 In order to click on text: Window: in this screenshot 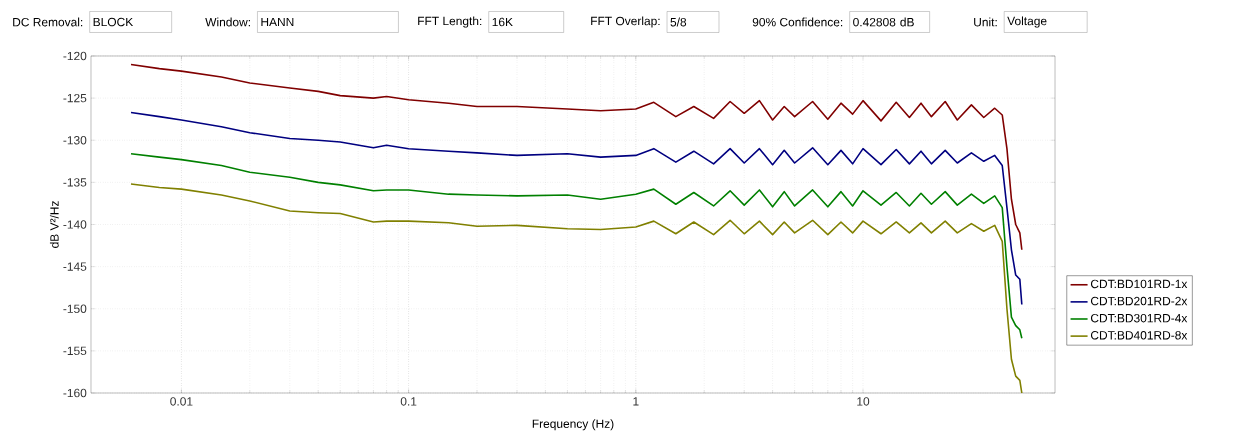, I will do `click(227, 22)`.